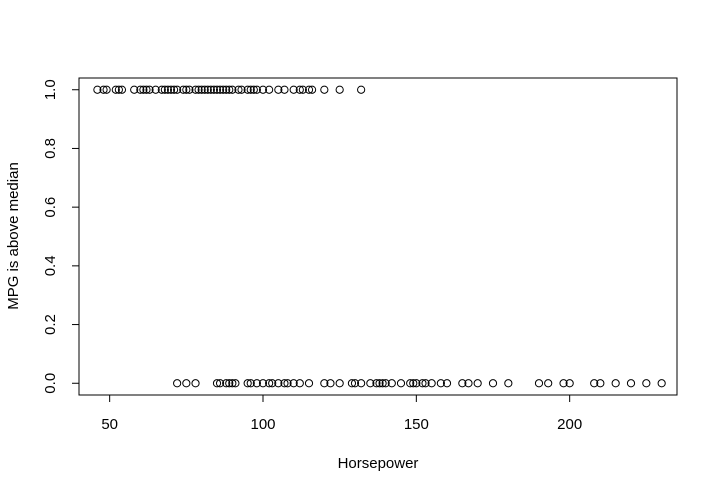 The image size is (718, 493). Describe the element at coordinates (416, 424) in the screenshot. I see `x-tick-label: 150` at that location.